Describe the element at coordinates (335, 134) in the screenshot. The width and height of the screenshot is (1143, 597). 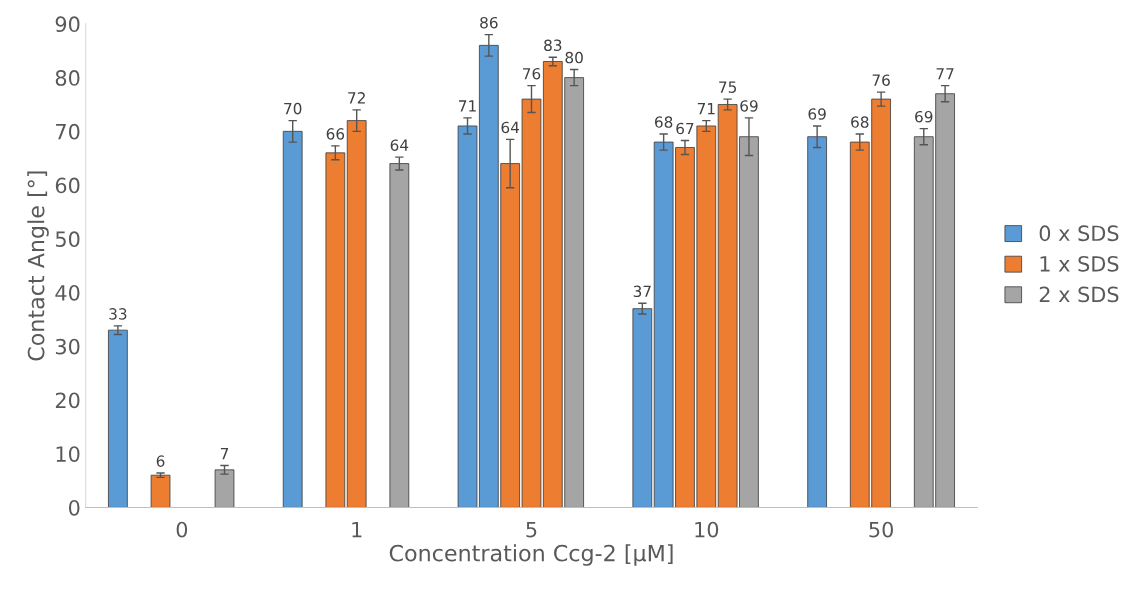
I see `data-label: 66` at that location.